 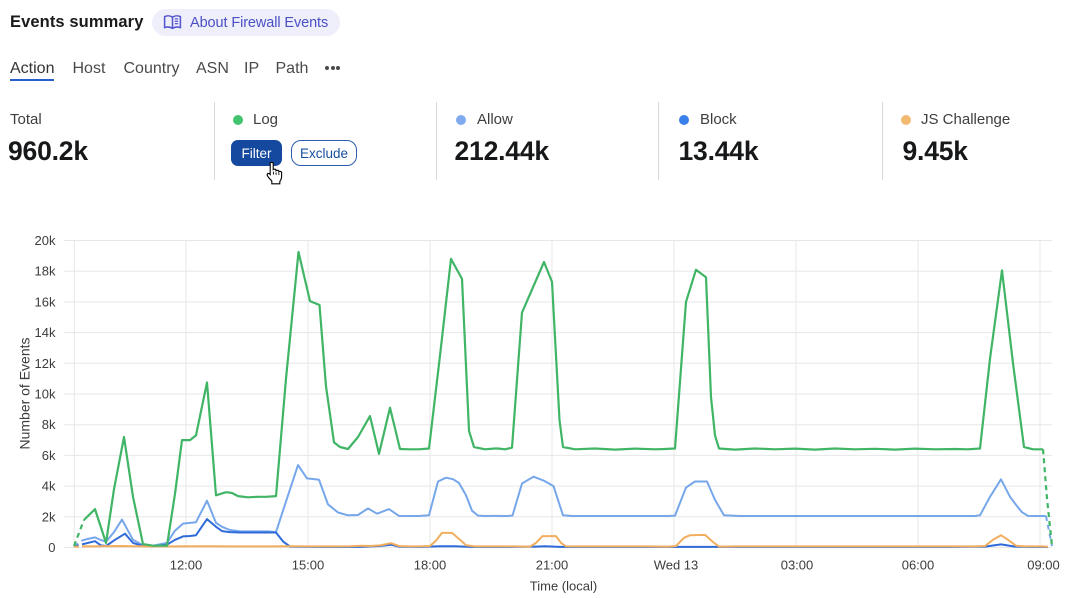 What do you see at coordinates (430, 565) in the screenshot?
I see `svg-text: 18:00` at bounding box center [430, 565].